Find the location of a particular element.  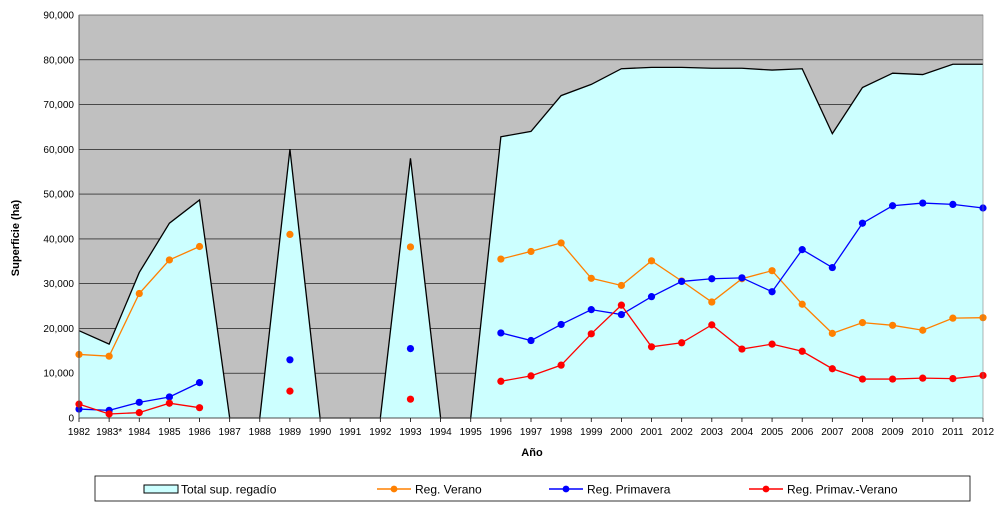

legend-label: Reg. Verano is located at coordinates (448, 490).